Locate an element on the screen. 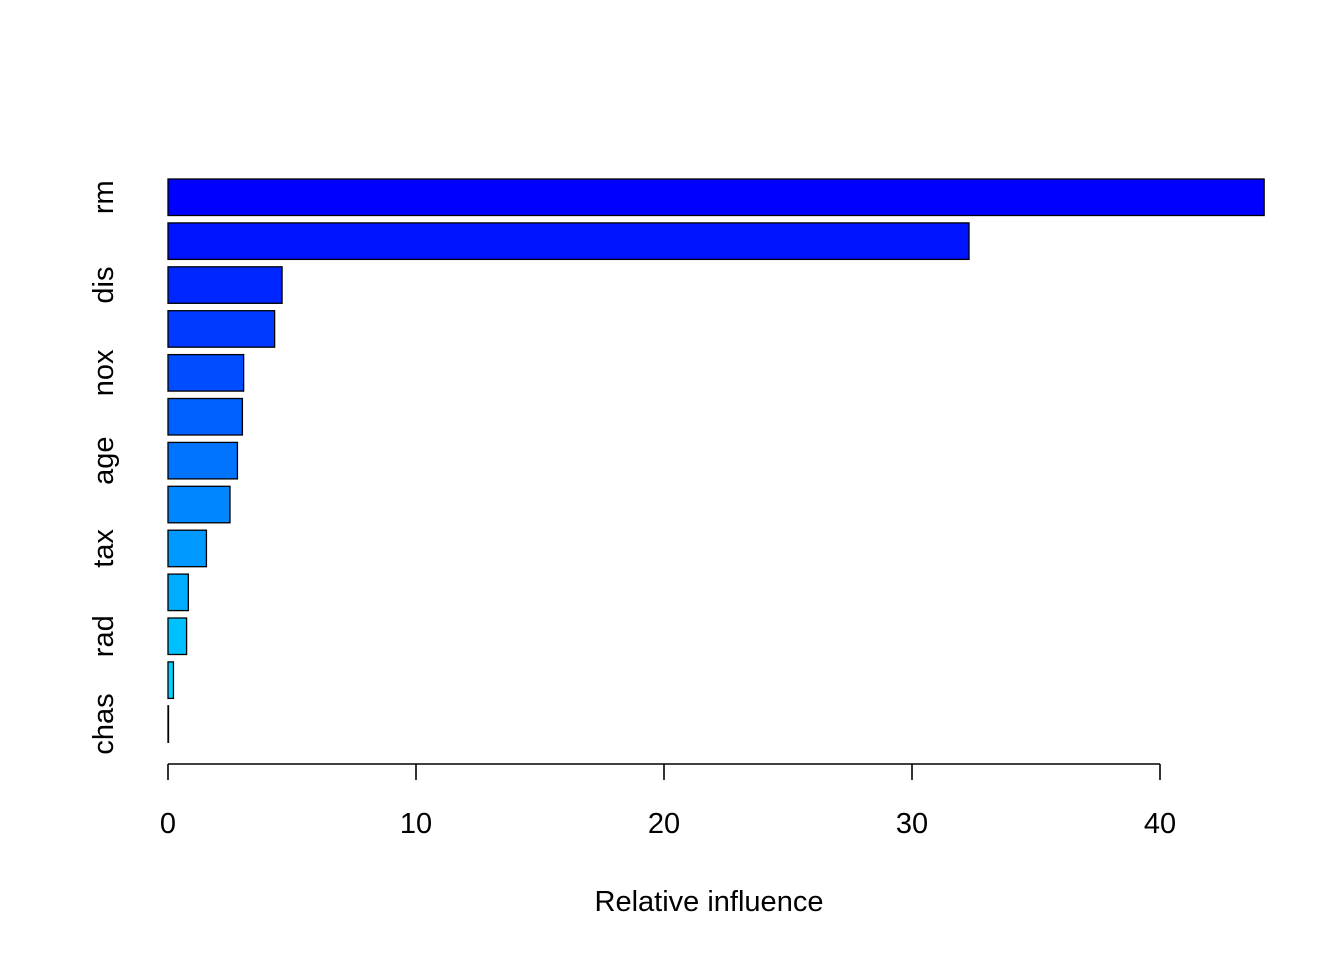  category-label-dis: dis is located at coordinates (104, 285).